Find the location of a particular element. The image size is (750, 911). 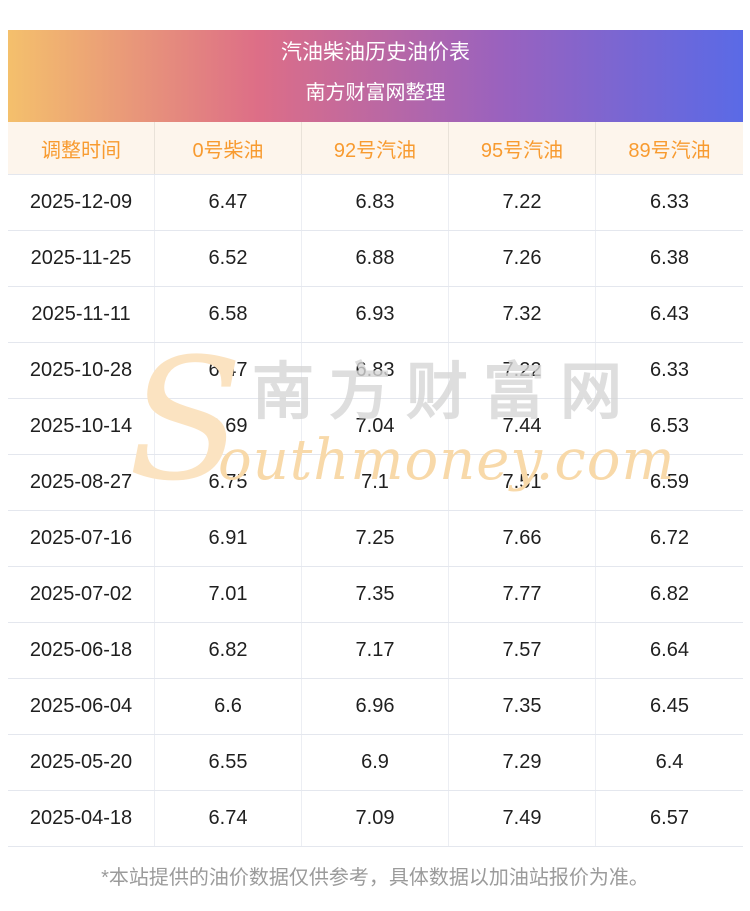

price-cell: 6.4 is located at coordinates (669, 762).